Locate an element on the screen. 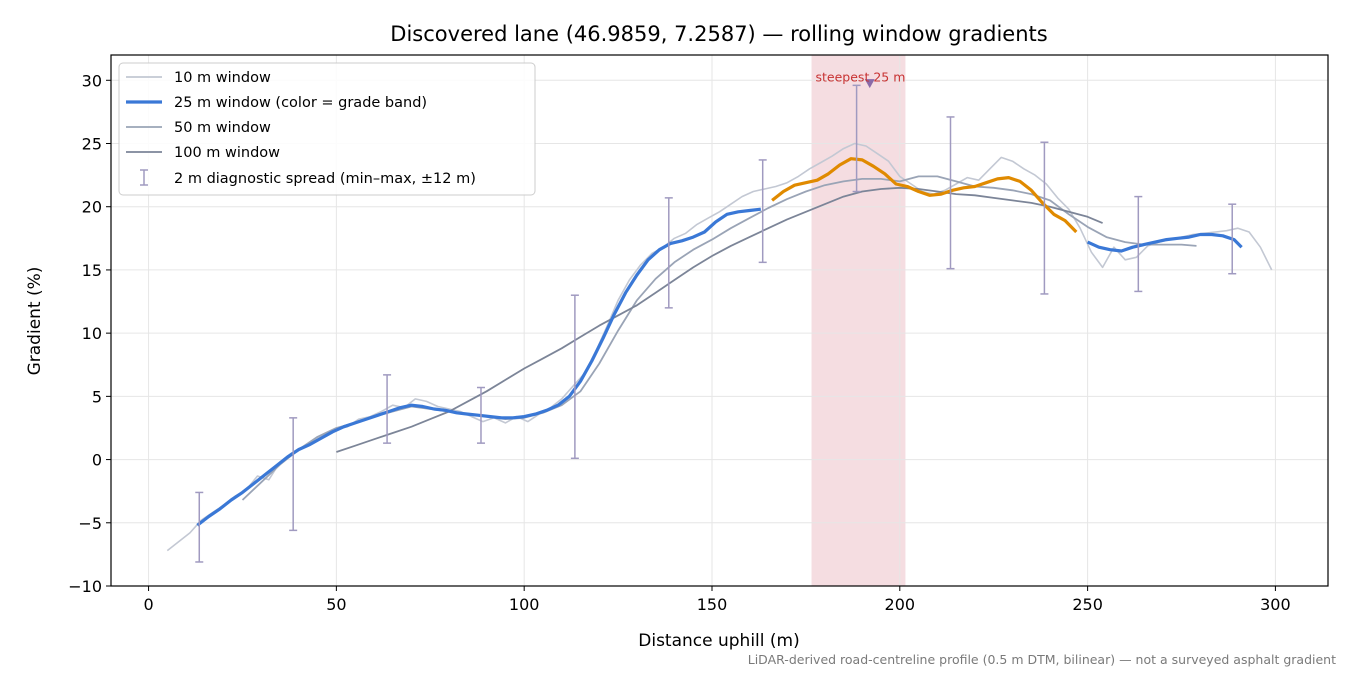  x-tick-label: 100 is located at coordinates (524, 604).